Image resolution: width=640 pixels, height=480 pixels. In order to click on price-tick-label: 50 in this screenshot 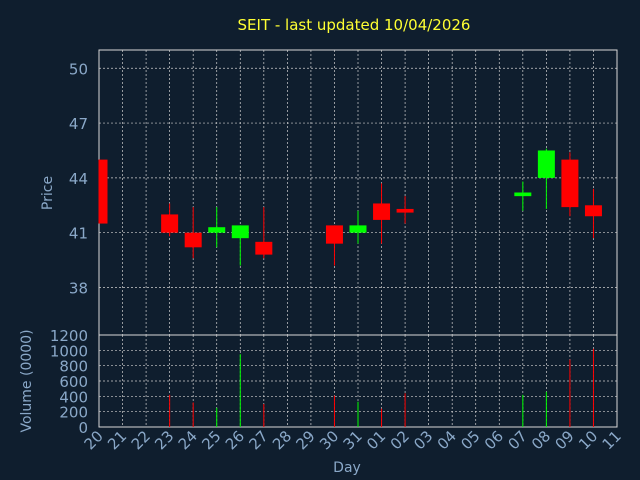, I will do `click(78, 69)`.